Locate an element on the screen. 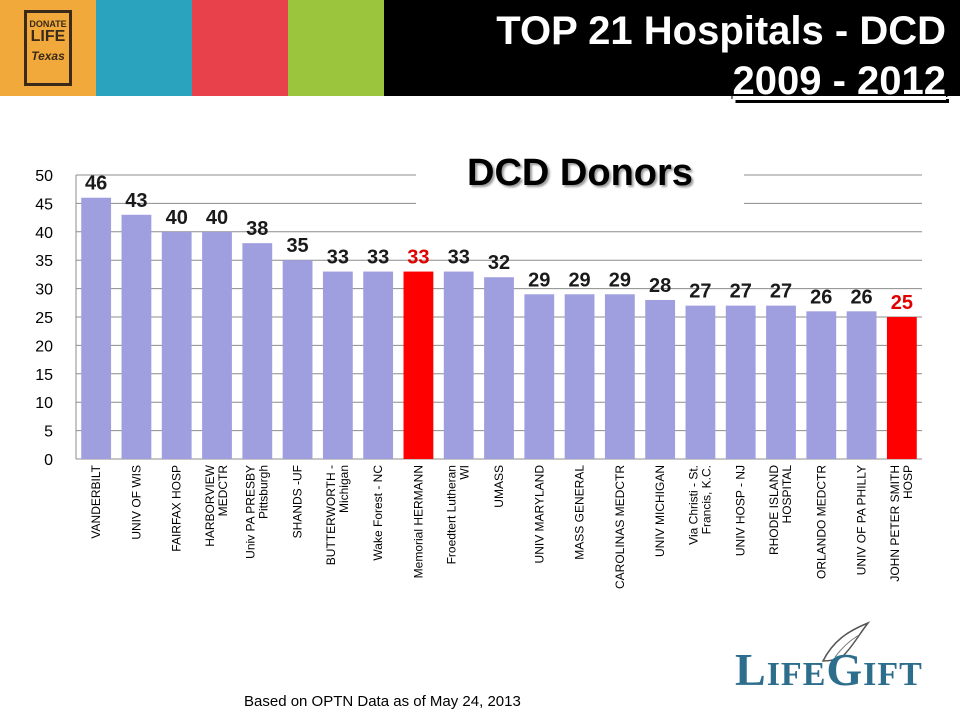 This screenshot has width=960, height=720. x-tick-label: UNIV MICHIGAN is located at coordinates (660, 511).